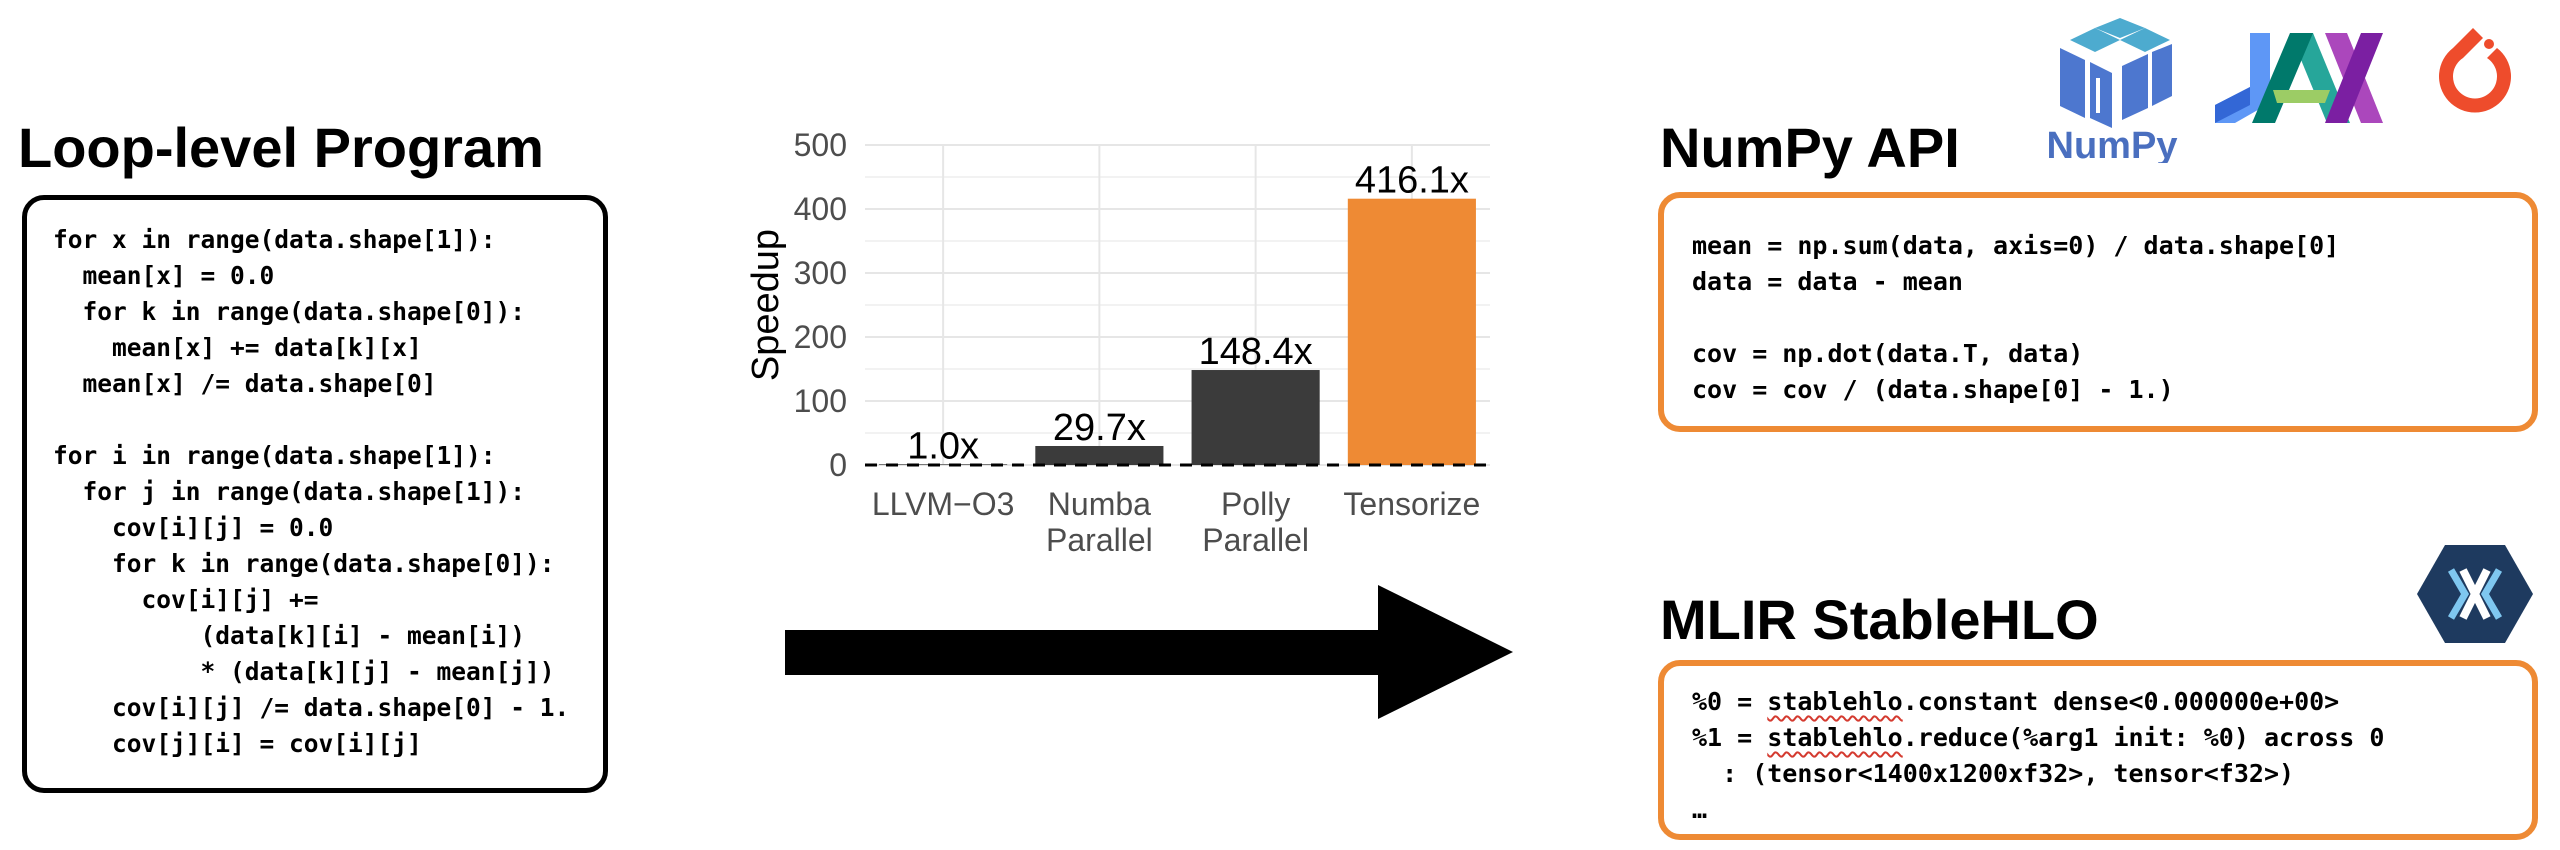  I want to click on loop-code-line: cov[i][j] +=, so click(186, 599).